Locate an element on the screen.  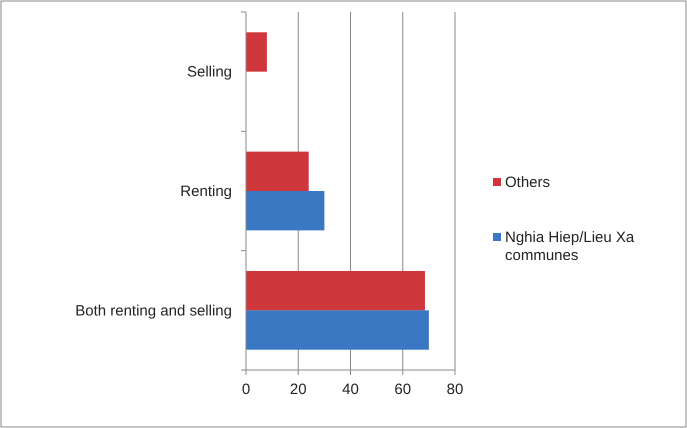
x-tick-label: 80 is located at coordinates (455, 389).